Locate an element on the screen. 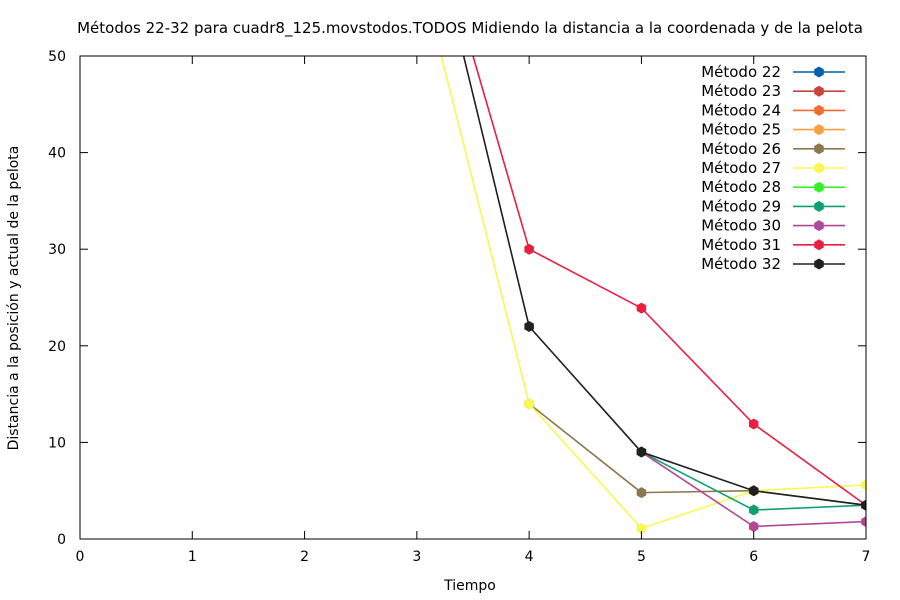 This screenshot has height=600, width=900. legend-item: Método 31 is located at coordinates (773, 245).